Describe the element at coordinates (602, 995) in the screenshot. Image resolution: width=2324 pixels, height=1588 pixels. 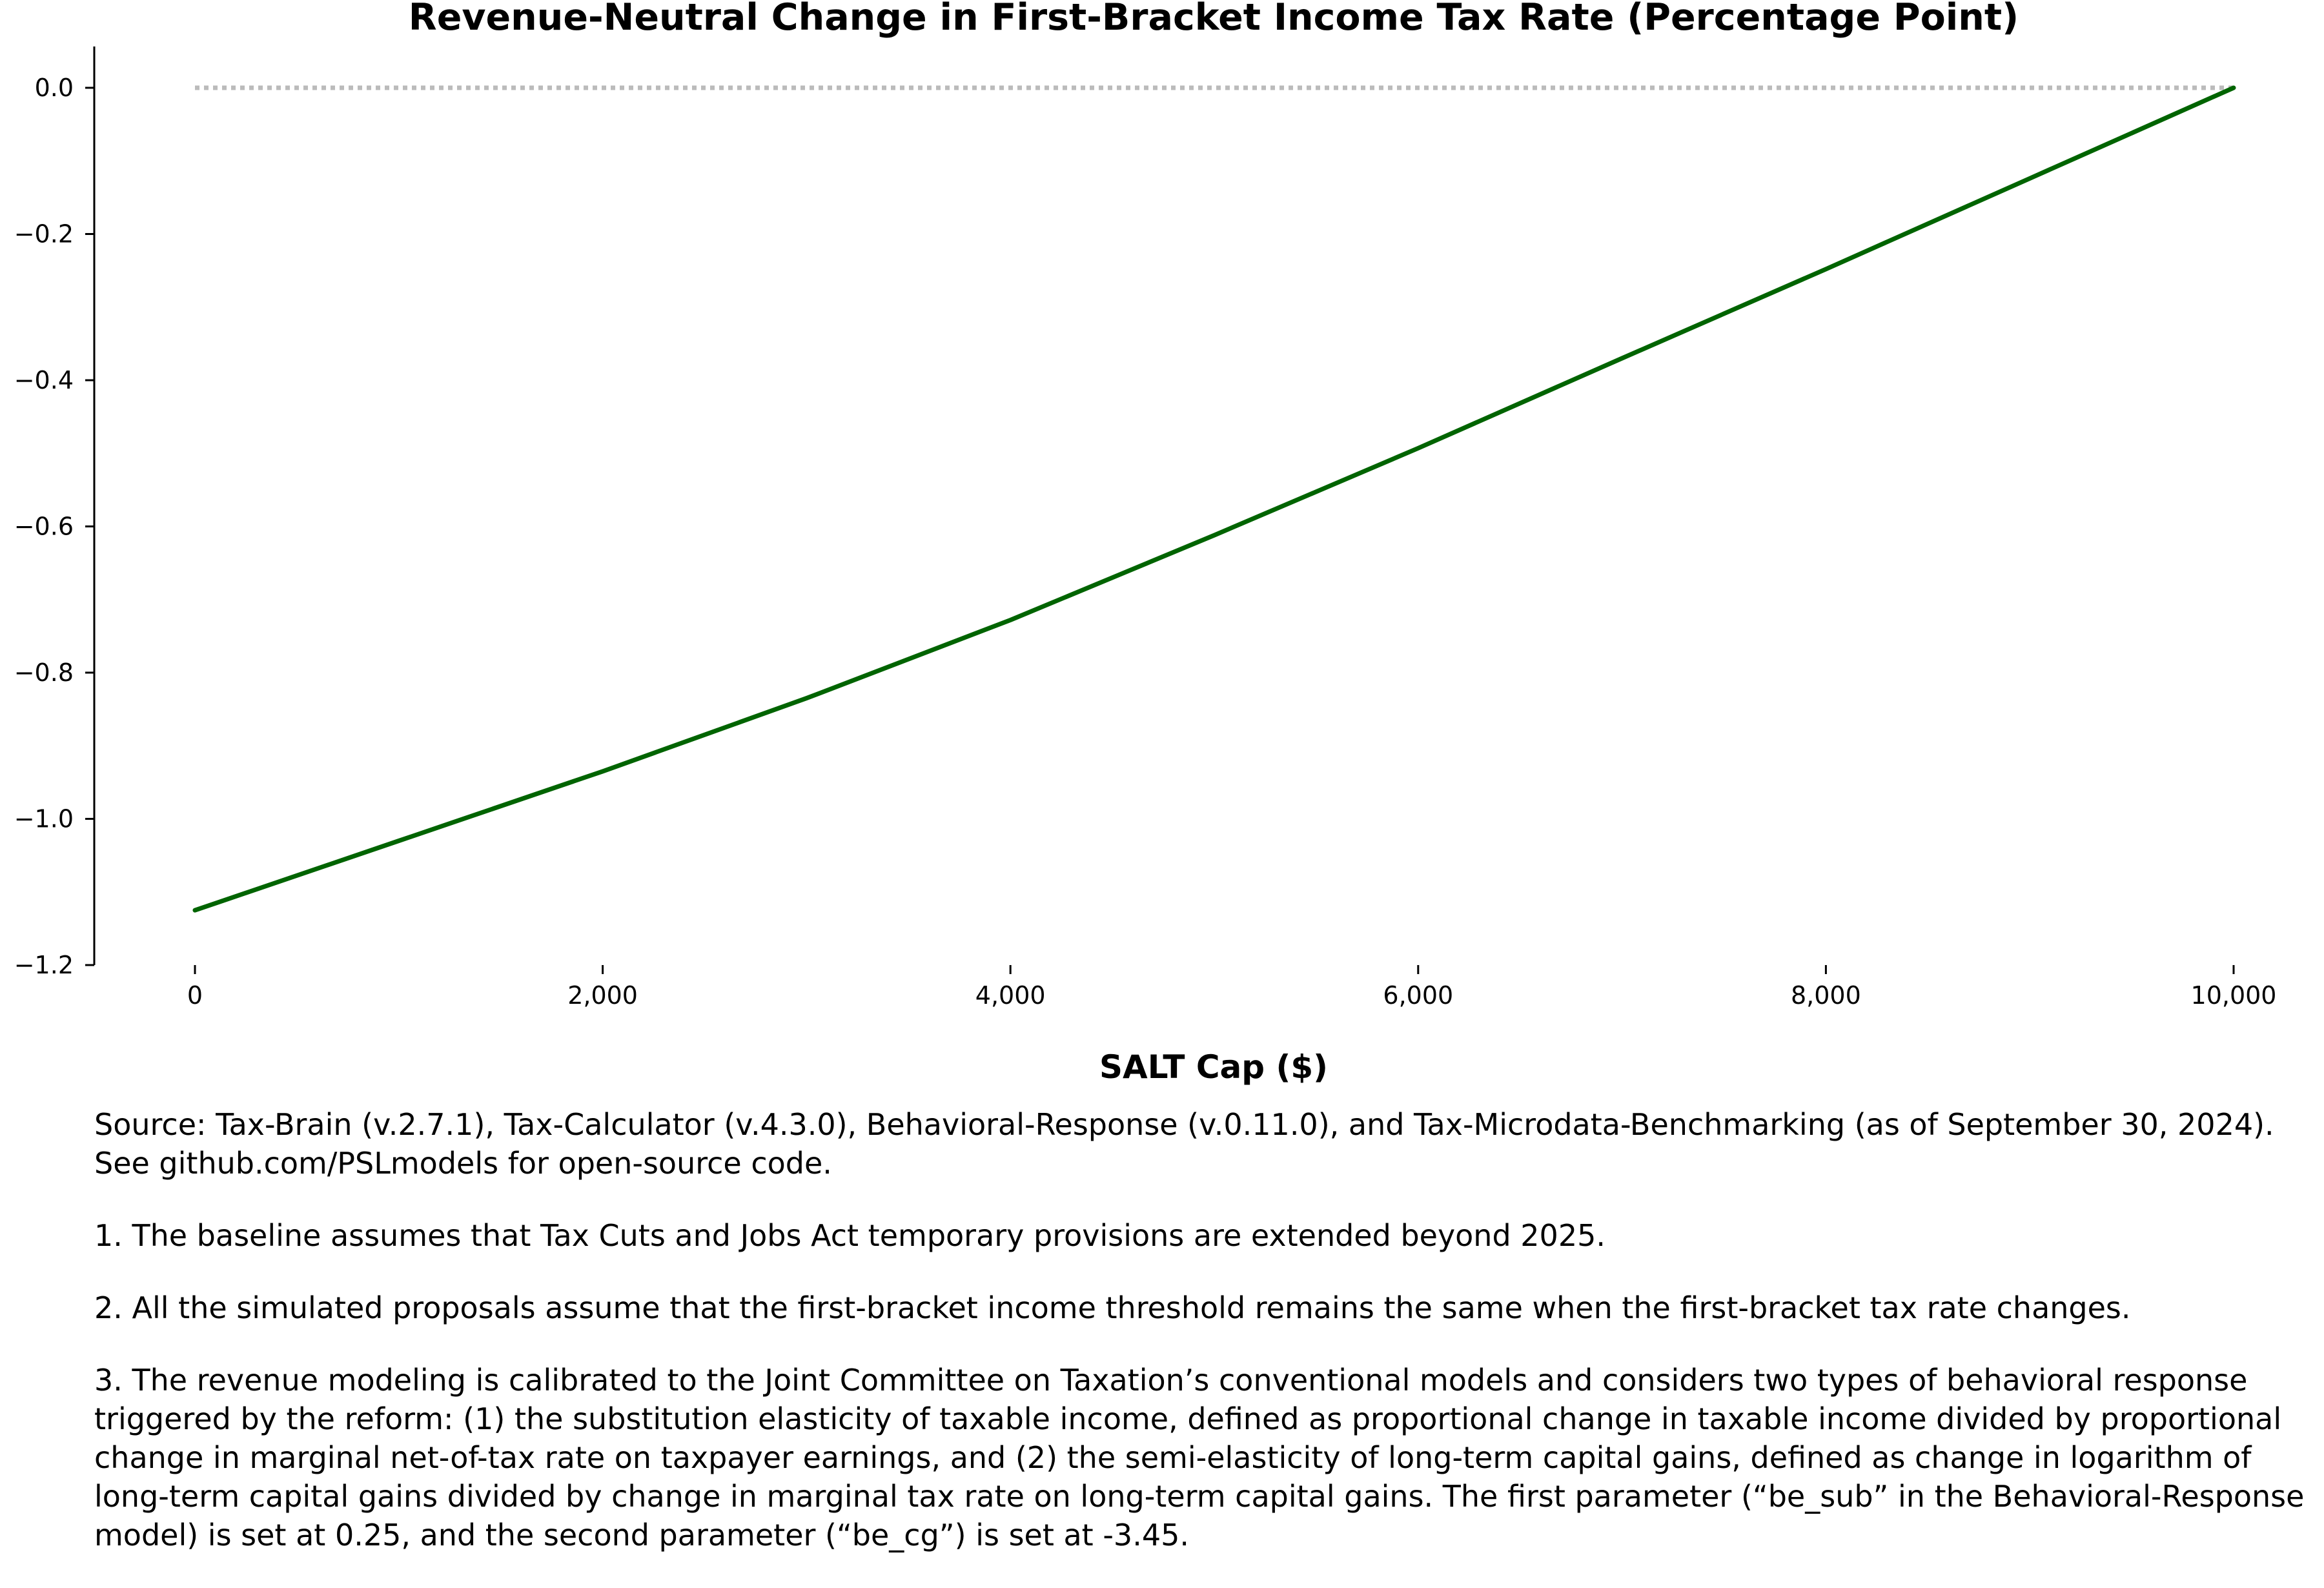
I see `x-tick-label: 2,000` at that location.